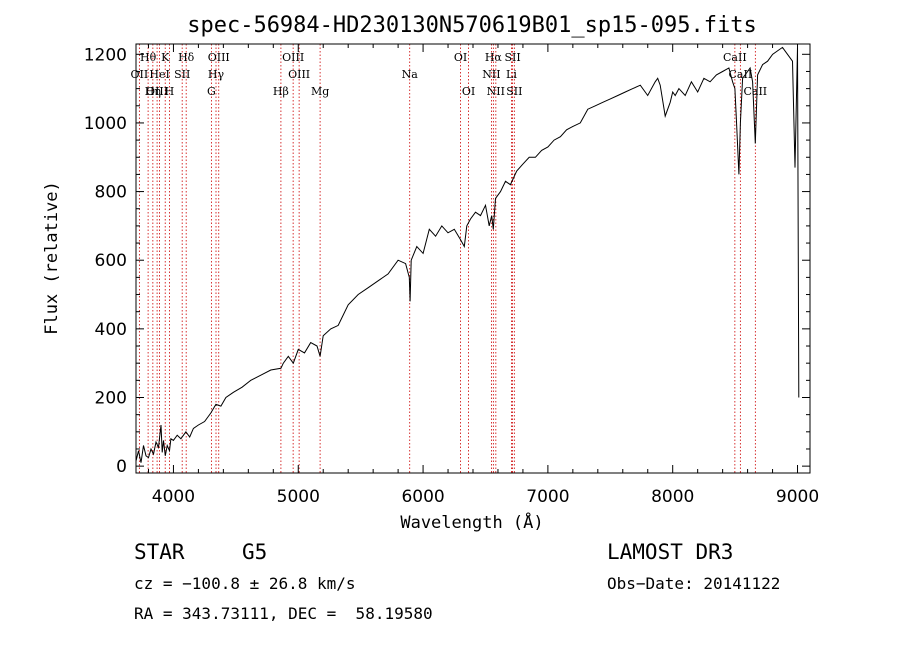 The width and height of the screenshot is (900, 649). I want to click on x-tick-label: 4000, so click(173, 497).